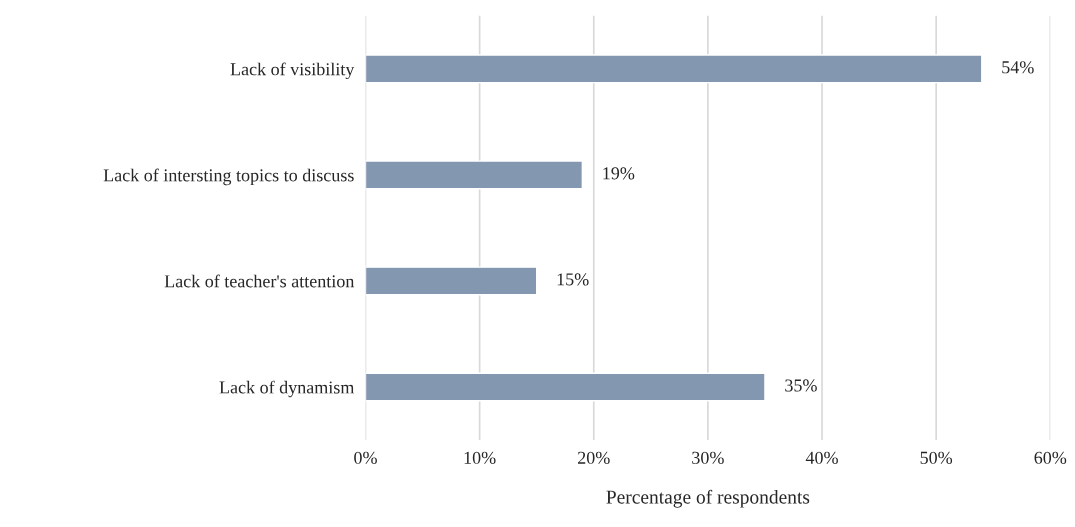  What do you see at coordinates (821, 457) in the screenshot?
I see `x-tick-label: 40%` at bounding box center [821, 457].